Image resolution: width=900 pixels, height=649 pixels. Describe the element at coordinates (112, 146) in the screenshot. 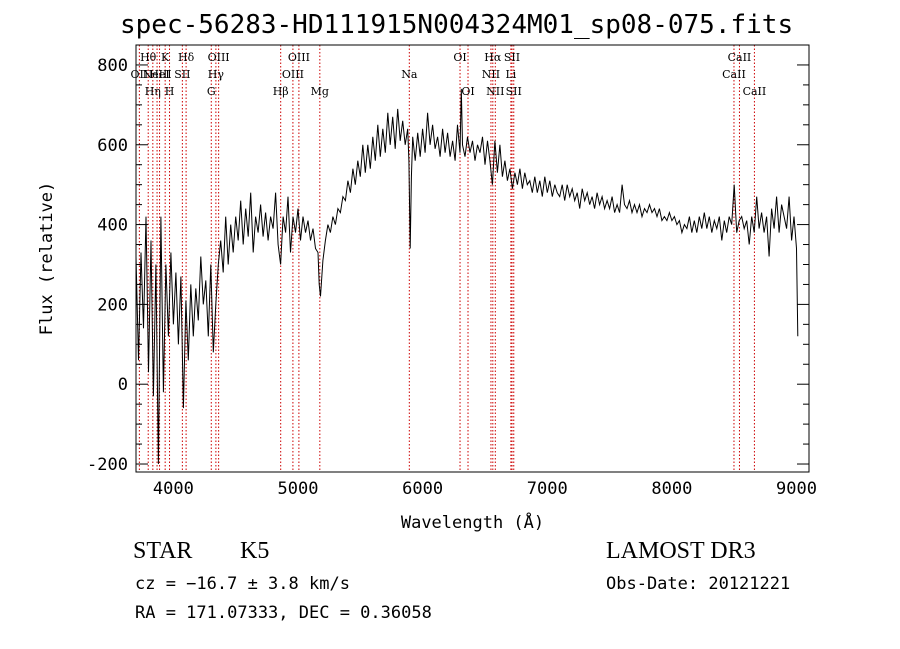

I see `y-tick-label: 600` at that location.